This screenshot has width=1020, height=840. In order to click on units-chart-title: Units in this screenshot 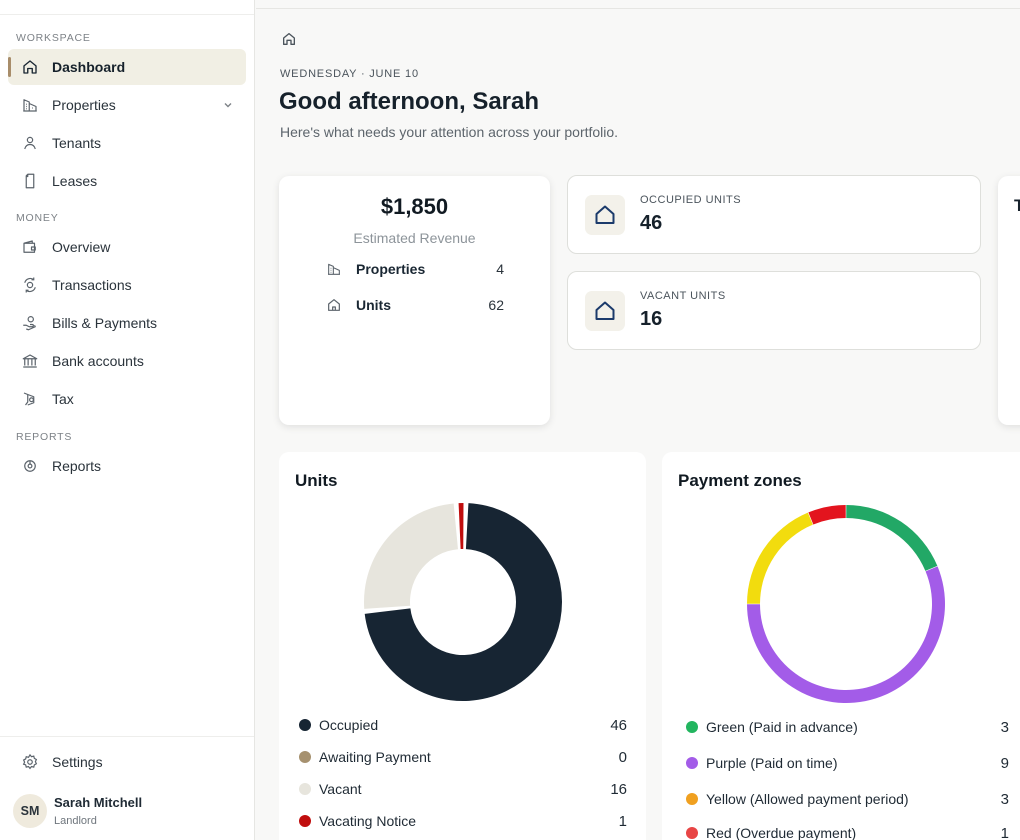, I will do `click(316, 480)`.